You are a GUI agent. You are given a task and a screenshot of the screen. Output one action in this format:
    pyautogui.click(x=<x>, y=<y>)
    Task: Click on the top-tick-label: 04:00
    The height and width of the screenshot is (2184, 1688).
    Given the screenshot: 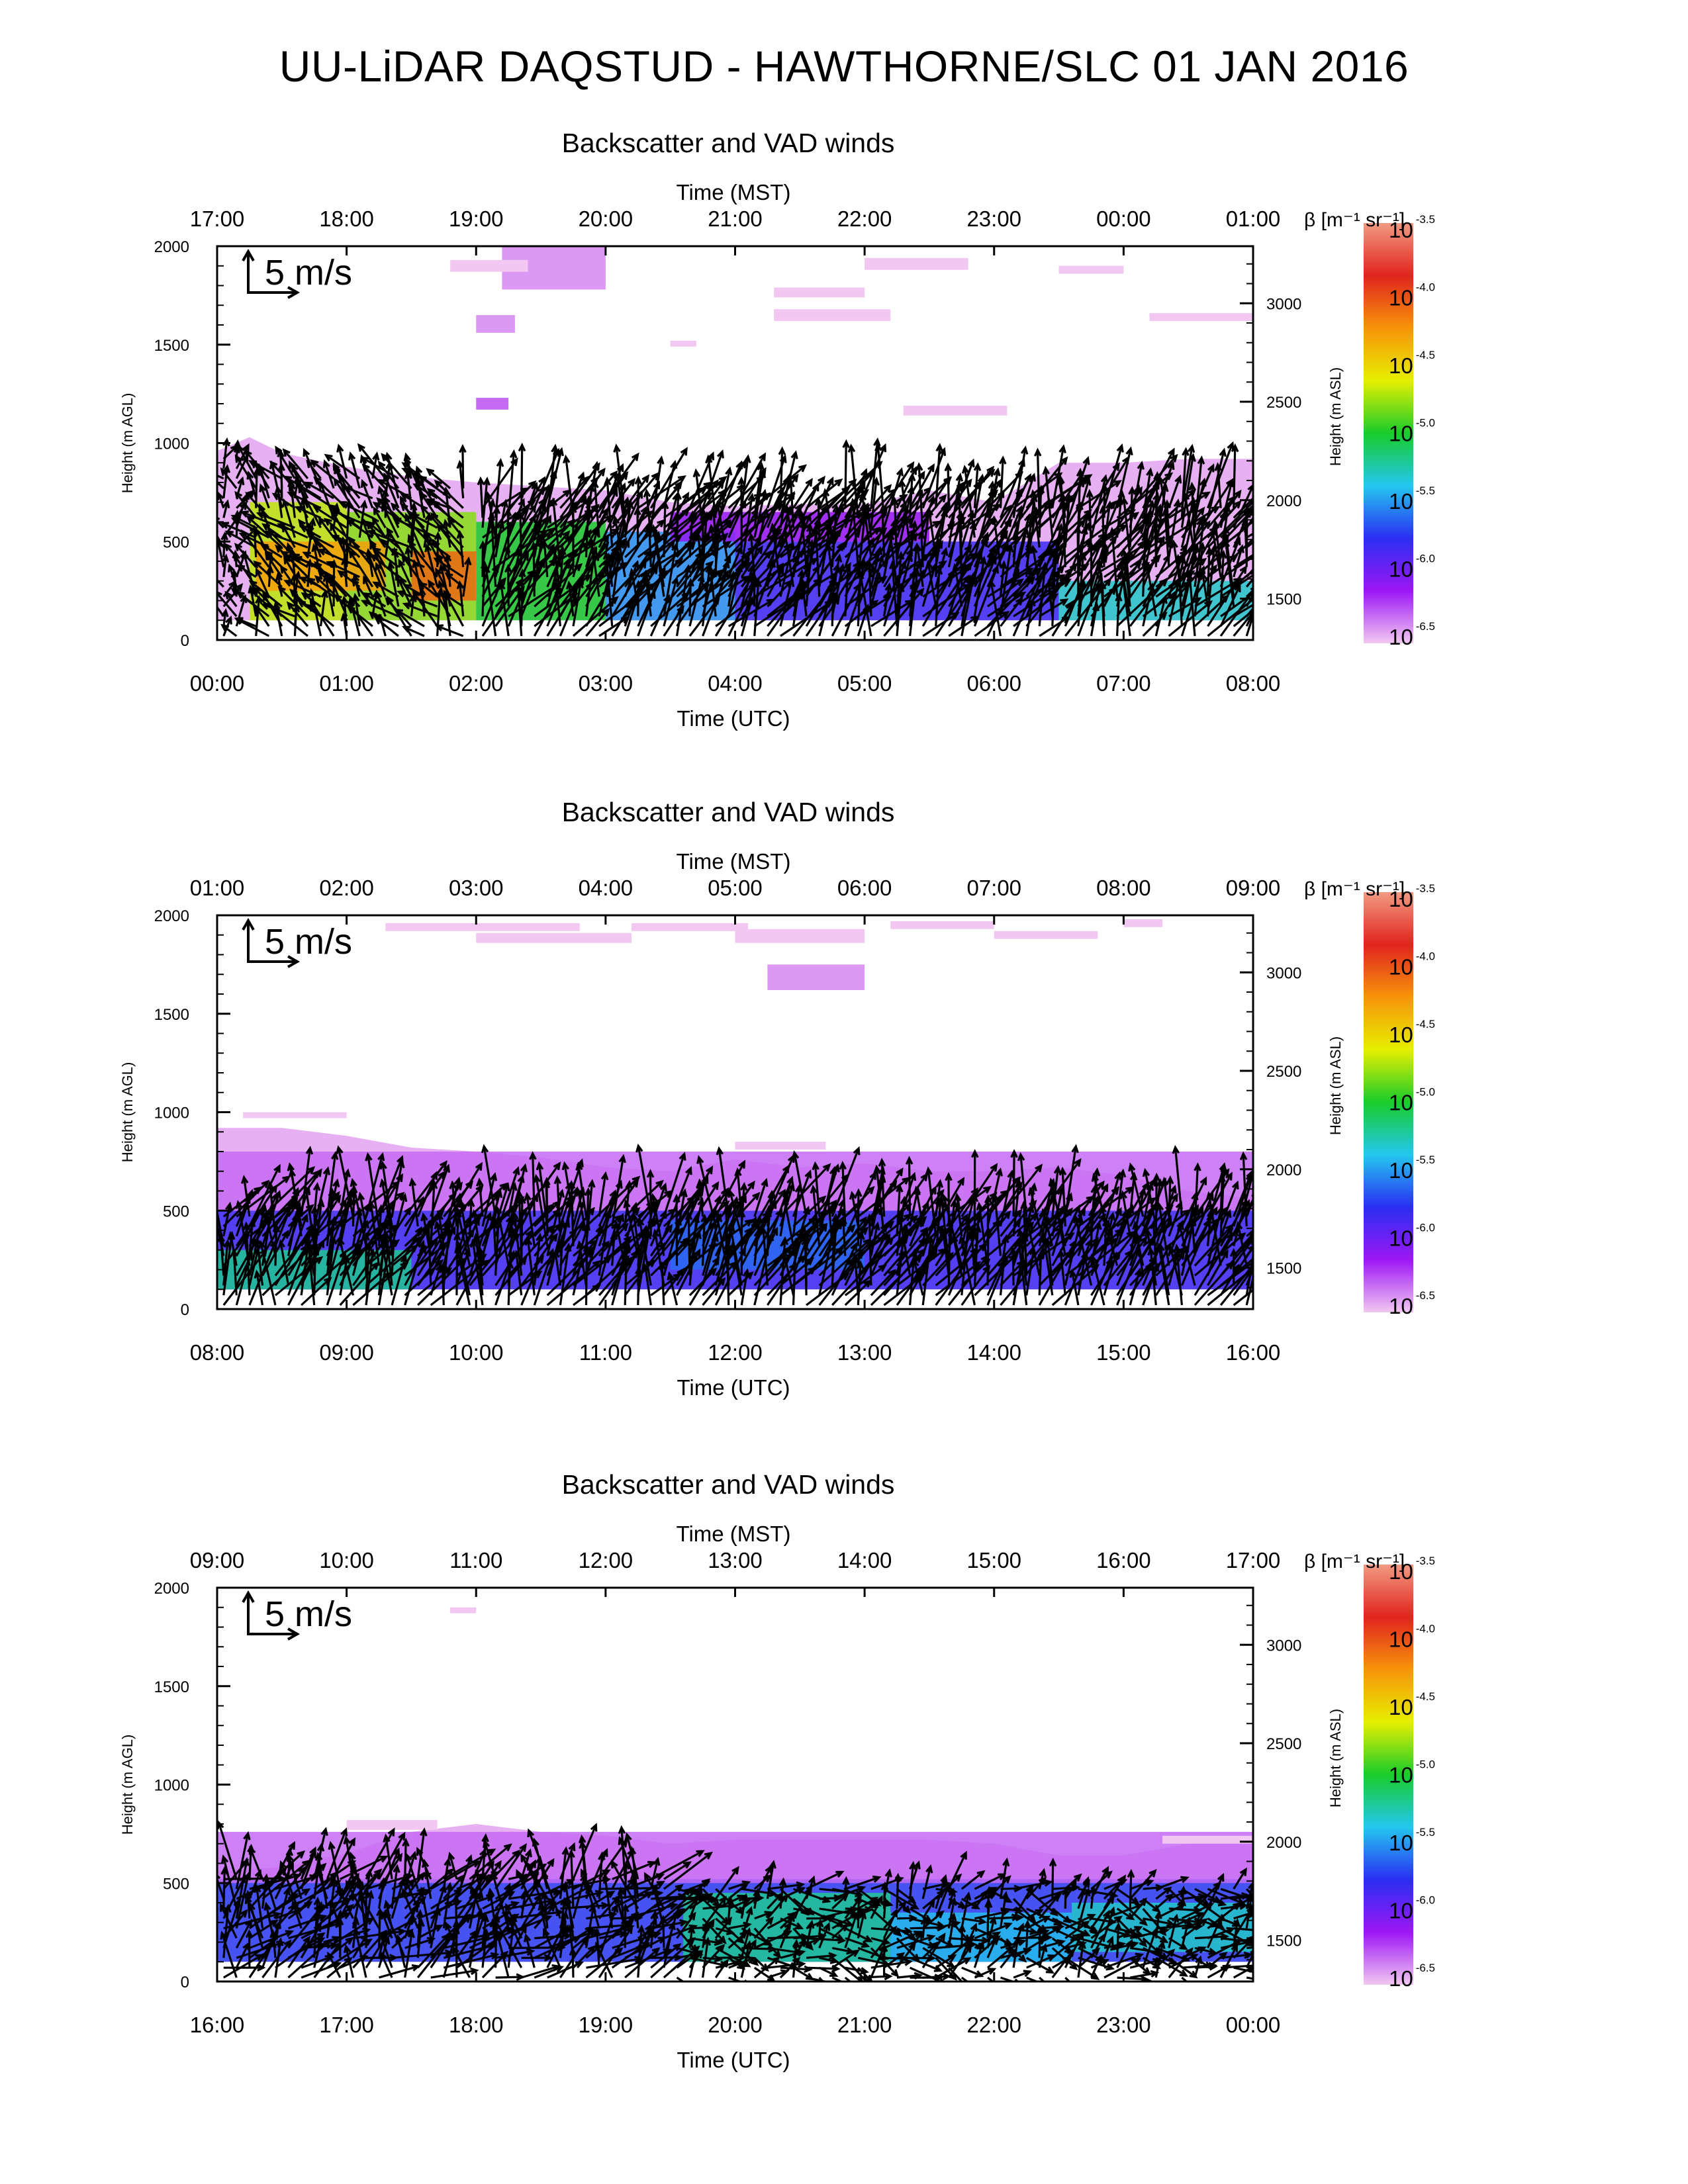 What is the action you would take?
    pyautogui.click(x=606, y=888)
    